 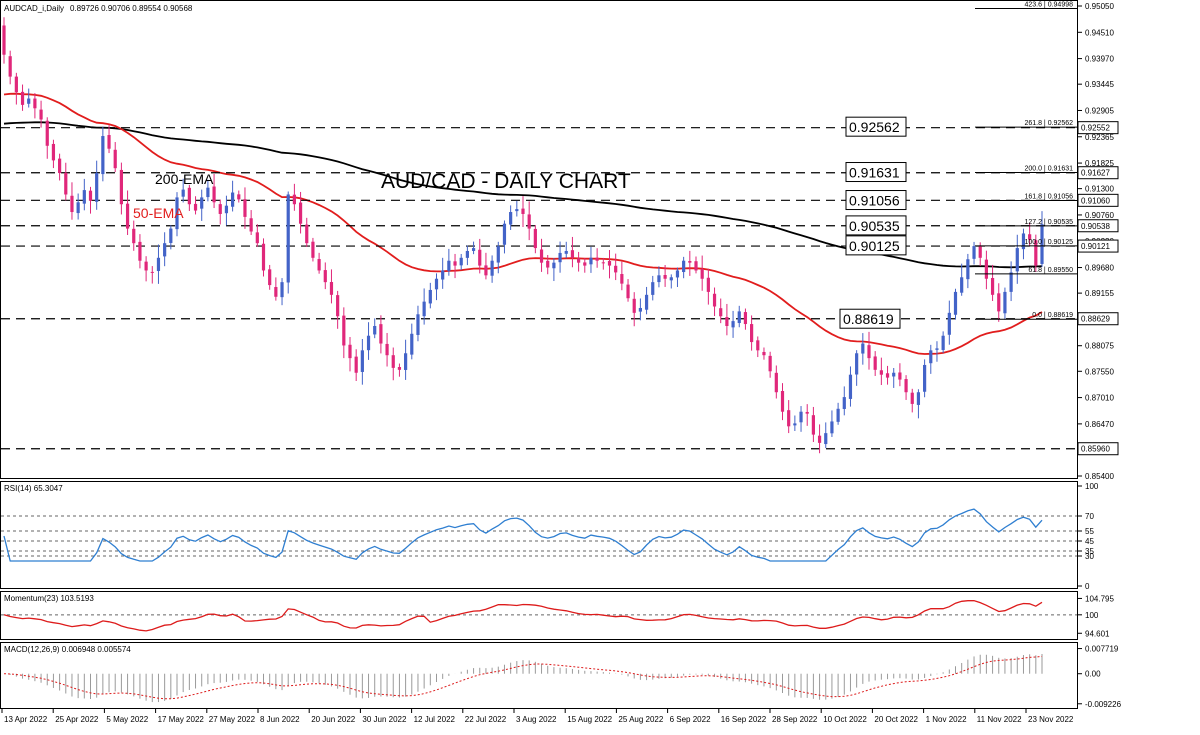 I want to click on level-box-label: 0.88619, so click(x=868, y=319).